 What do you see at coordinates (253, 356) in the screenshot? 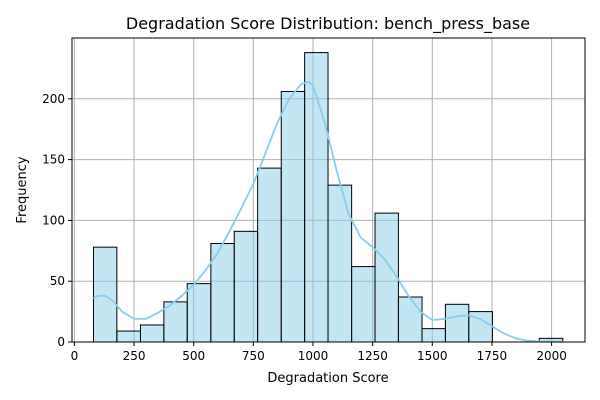
I see `x-tick-label-3: 750` at bounding box center [253, 356].